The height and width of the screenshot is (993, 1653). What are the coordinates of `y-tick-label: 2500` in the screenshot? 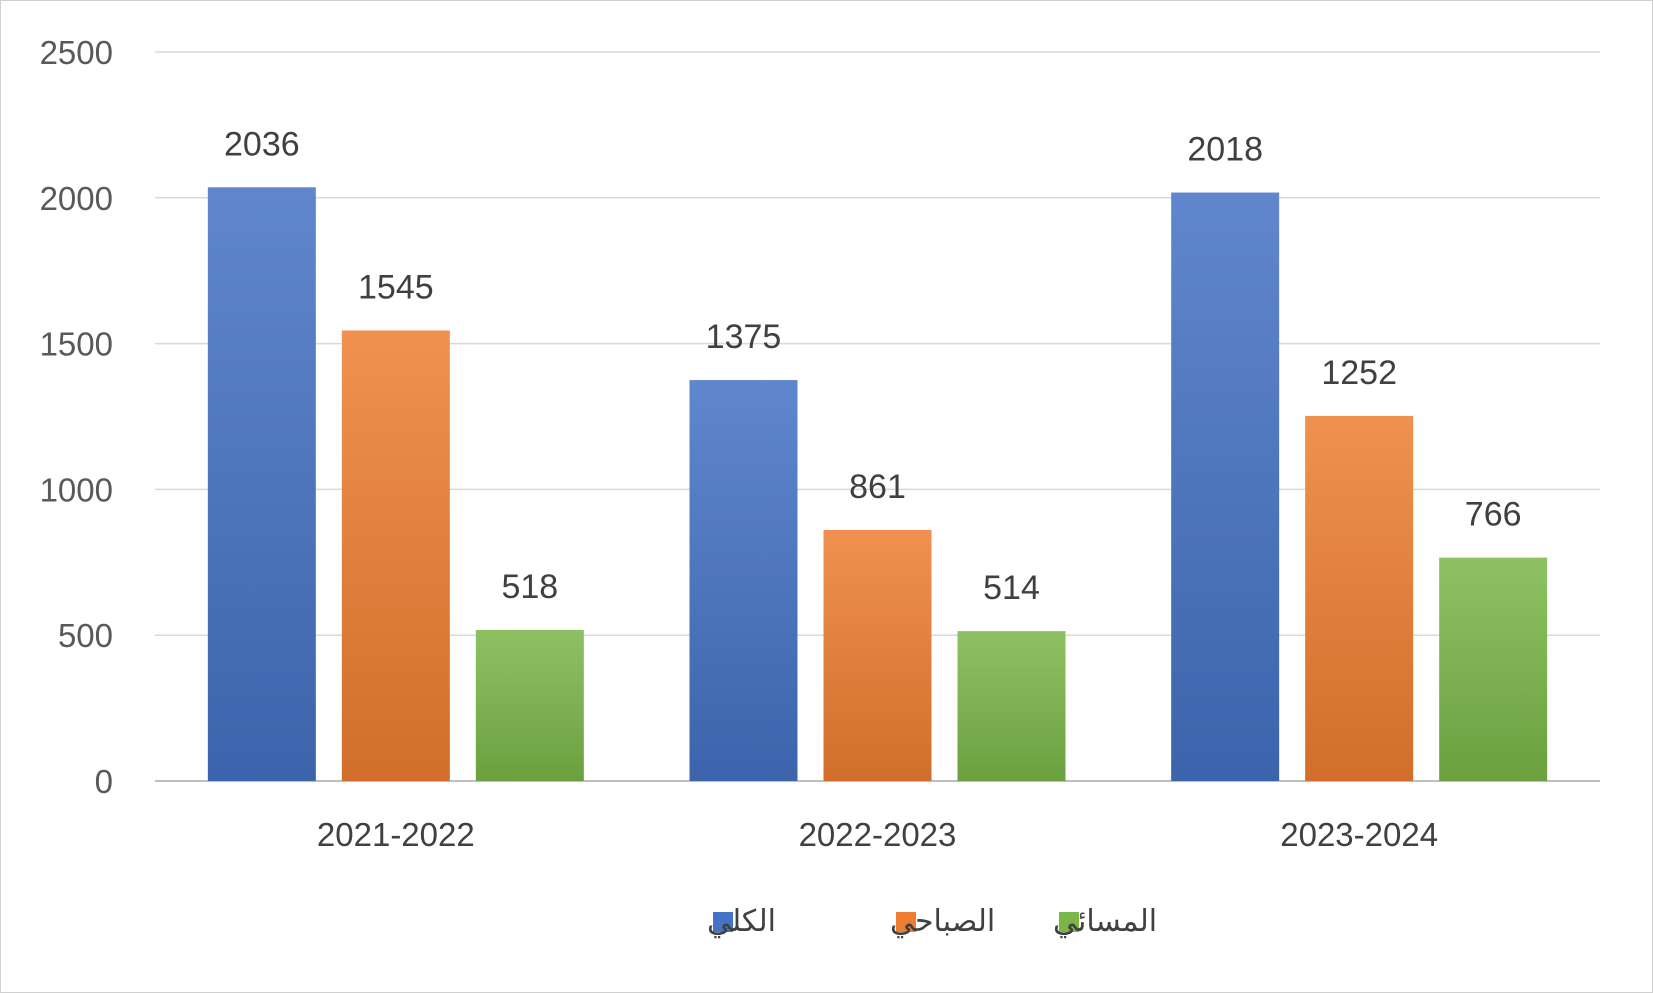 It's located at (76, 52).